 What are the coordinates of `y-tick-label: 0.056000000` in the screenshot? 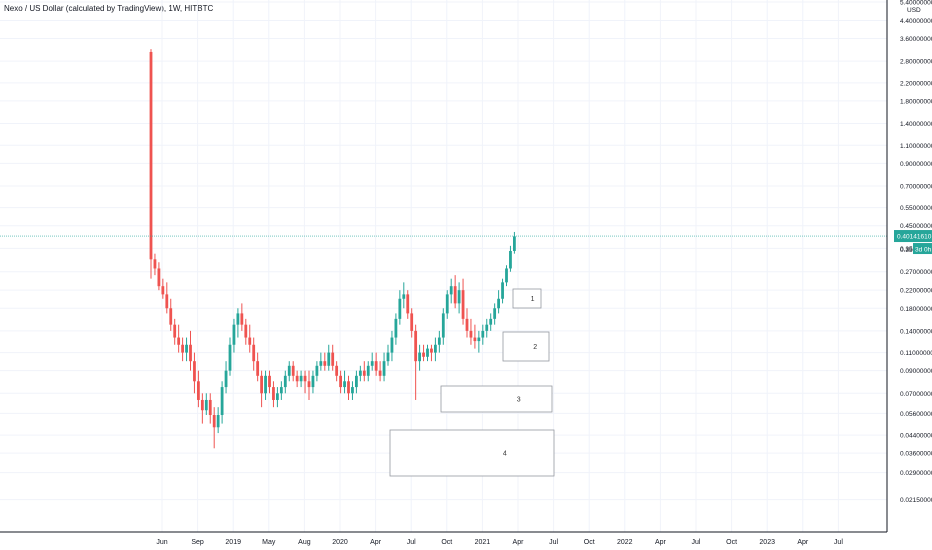 It's located at (916, 414).